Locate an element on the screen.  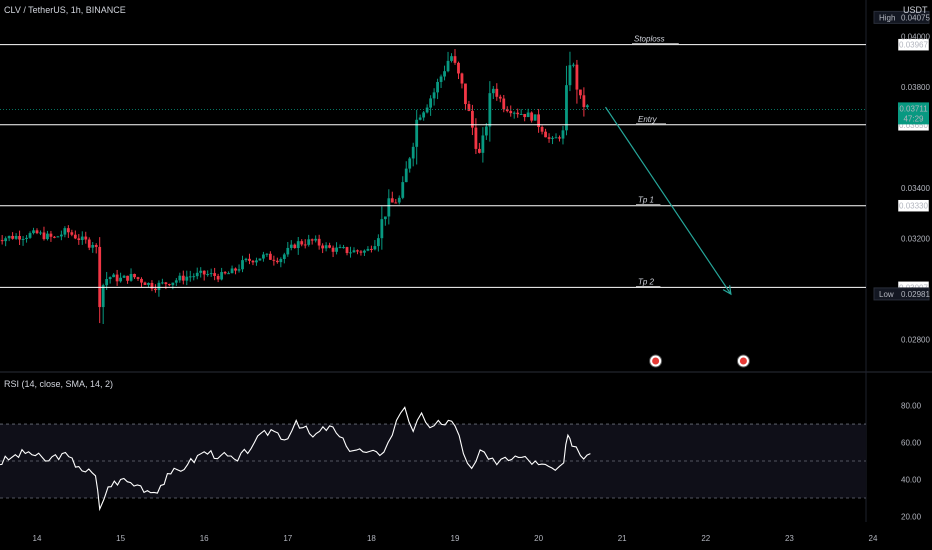
time-tick-17: 17 is located at coordinates (287, 538).